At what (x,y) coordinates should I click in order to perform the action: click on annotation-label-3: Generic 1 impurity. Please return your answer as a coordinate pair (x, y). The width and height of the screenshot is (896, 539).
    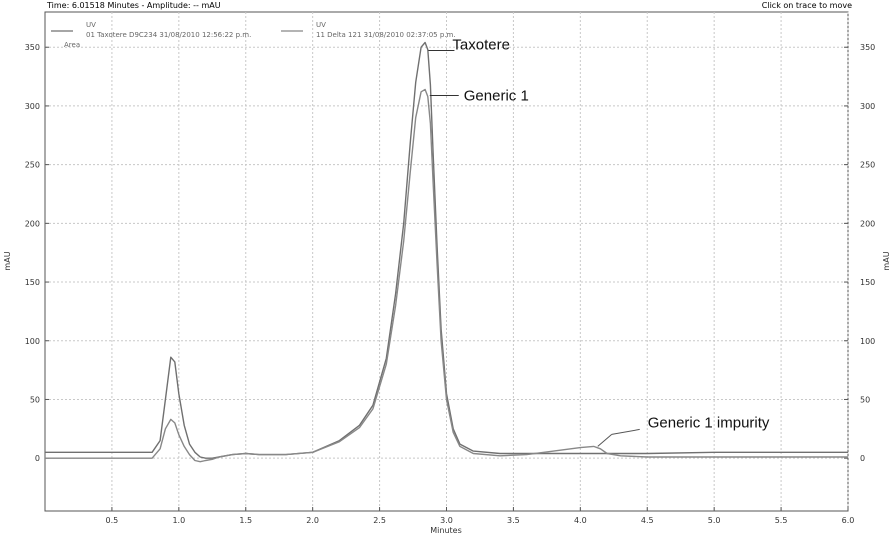
    Looking at the image, I should click on (709, 422).